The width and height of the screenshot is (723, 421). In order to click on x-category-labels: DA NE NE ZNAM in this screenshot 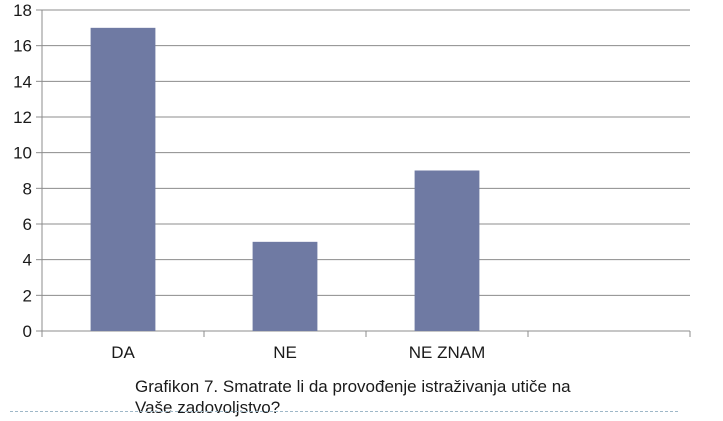, I will do `click(298, 352)`.